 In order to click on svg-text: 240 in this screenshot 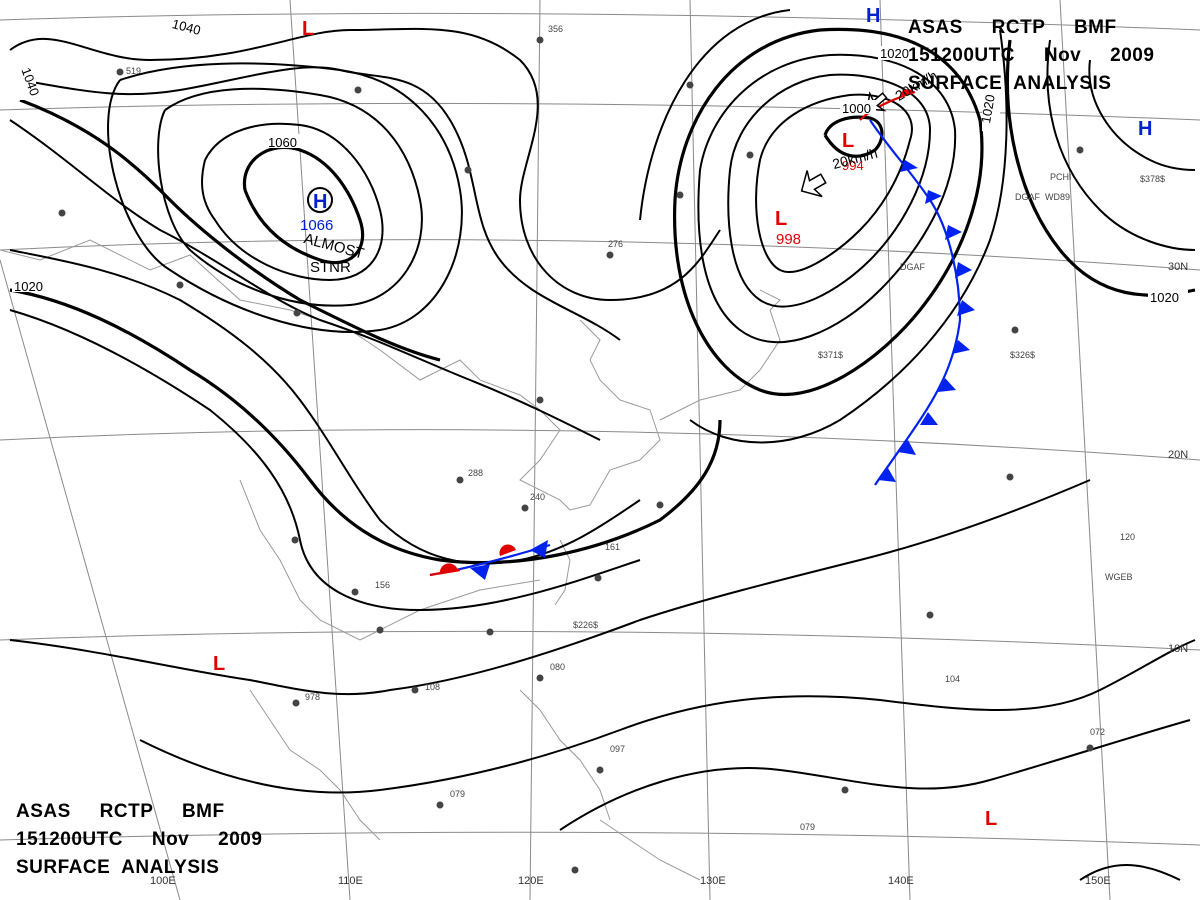, I will do `click(537, 497)`.